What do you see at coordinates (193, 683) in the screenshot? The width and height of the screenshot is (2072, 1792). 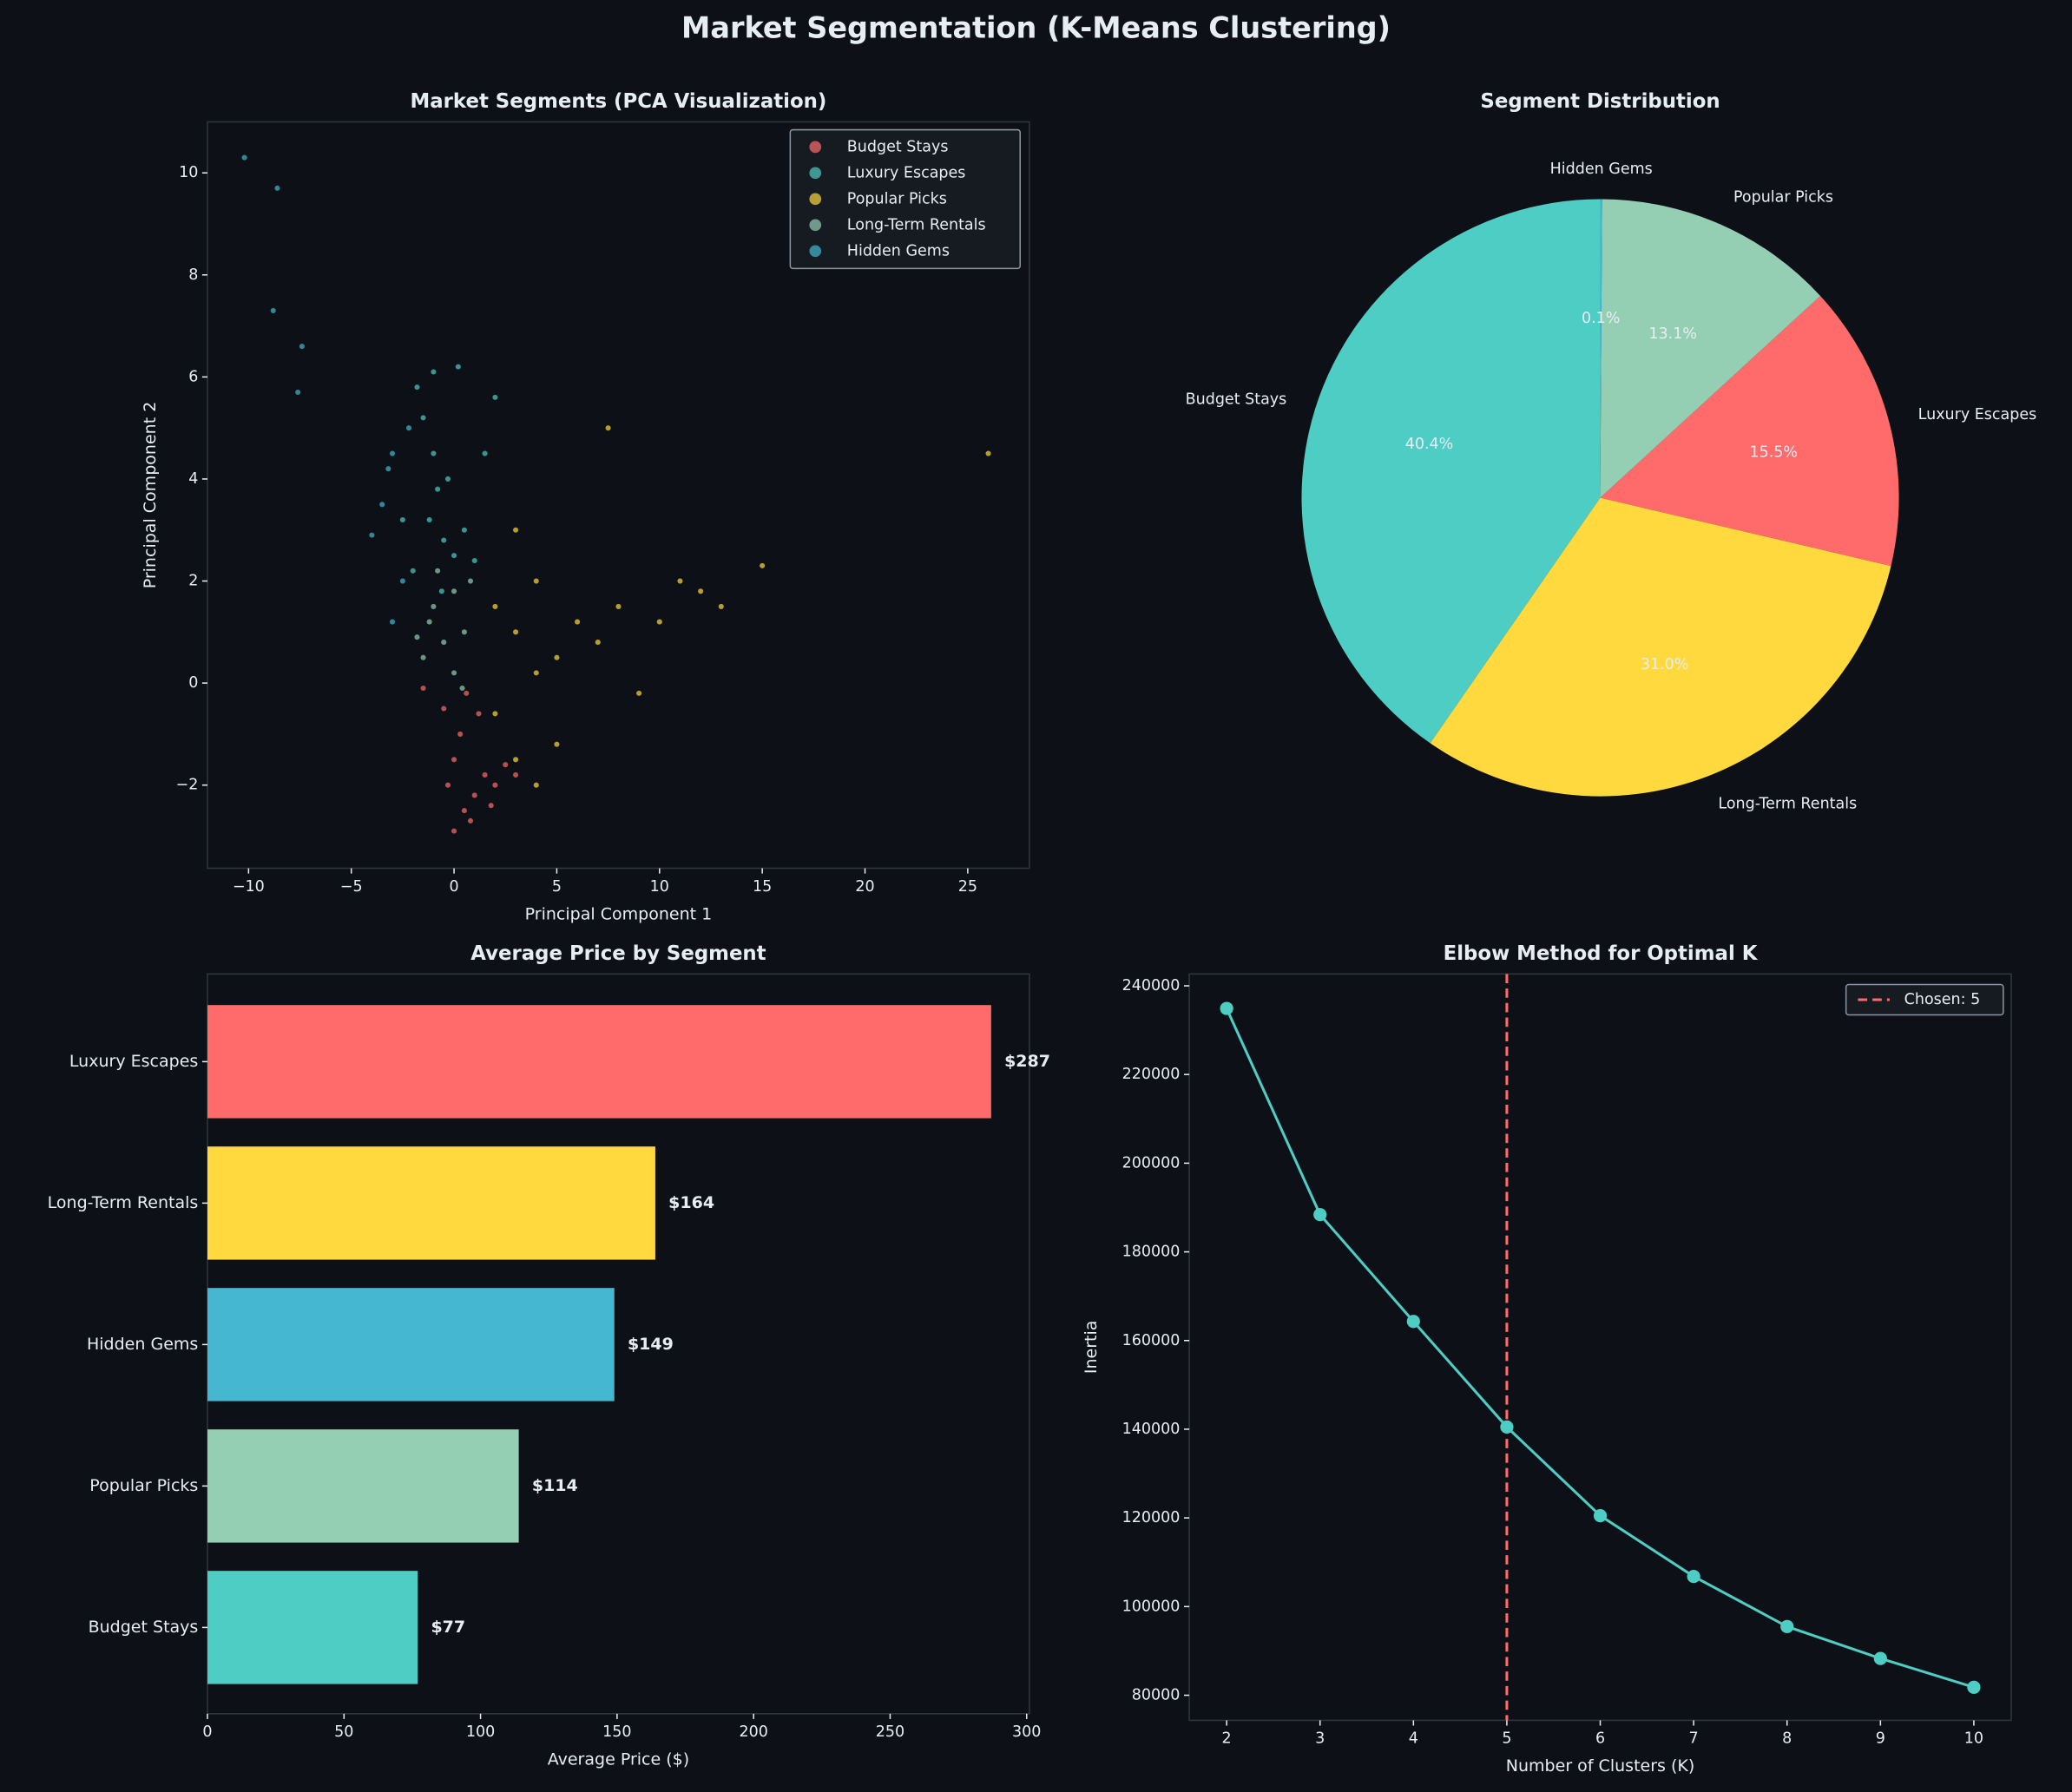 I see `y-tick-label: 0` at bounding box center [193, 683].